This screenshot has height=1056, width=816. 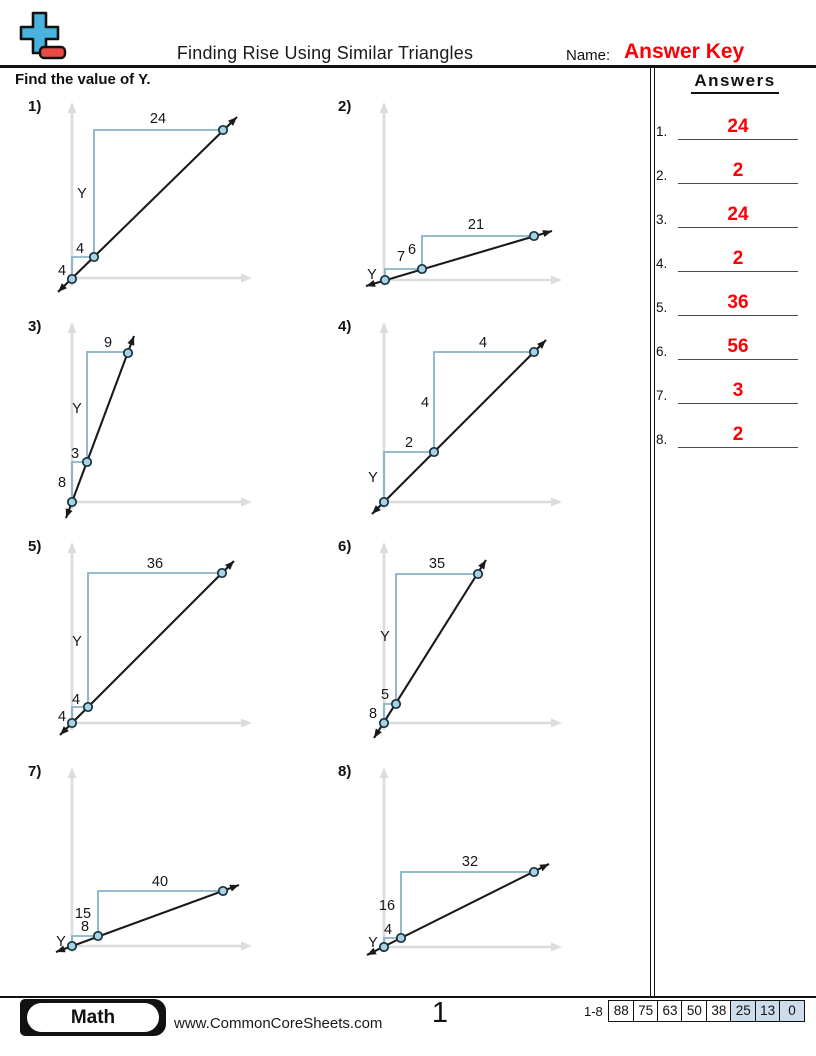 What do you see at coordinates (684, 51) in the screenshot?
I see `answer-key-text: Answer Key` at bounding box center [684, 51].